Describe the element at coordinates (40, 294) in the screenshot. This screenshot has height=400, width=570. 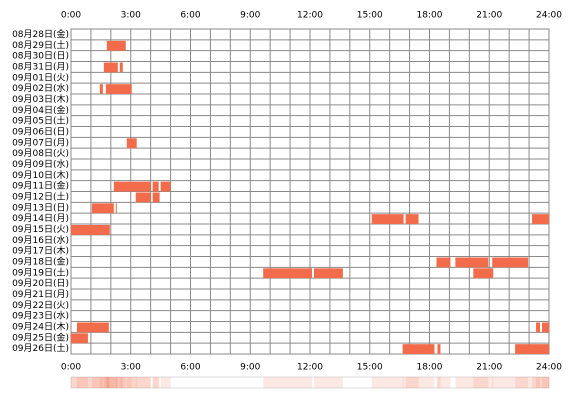
I see `row-label: 09月21日(月)` at that location.